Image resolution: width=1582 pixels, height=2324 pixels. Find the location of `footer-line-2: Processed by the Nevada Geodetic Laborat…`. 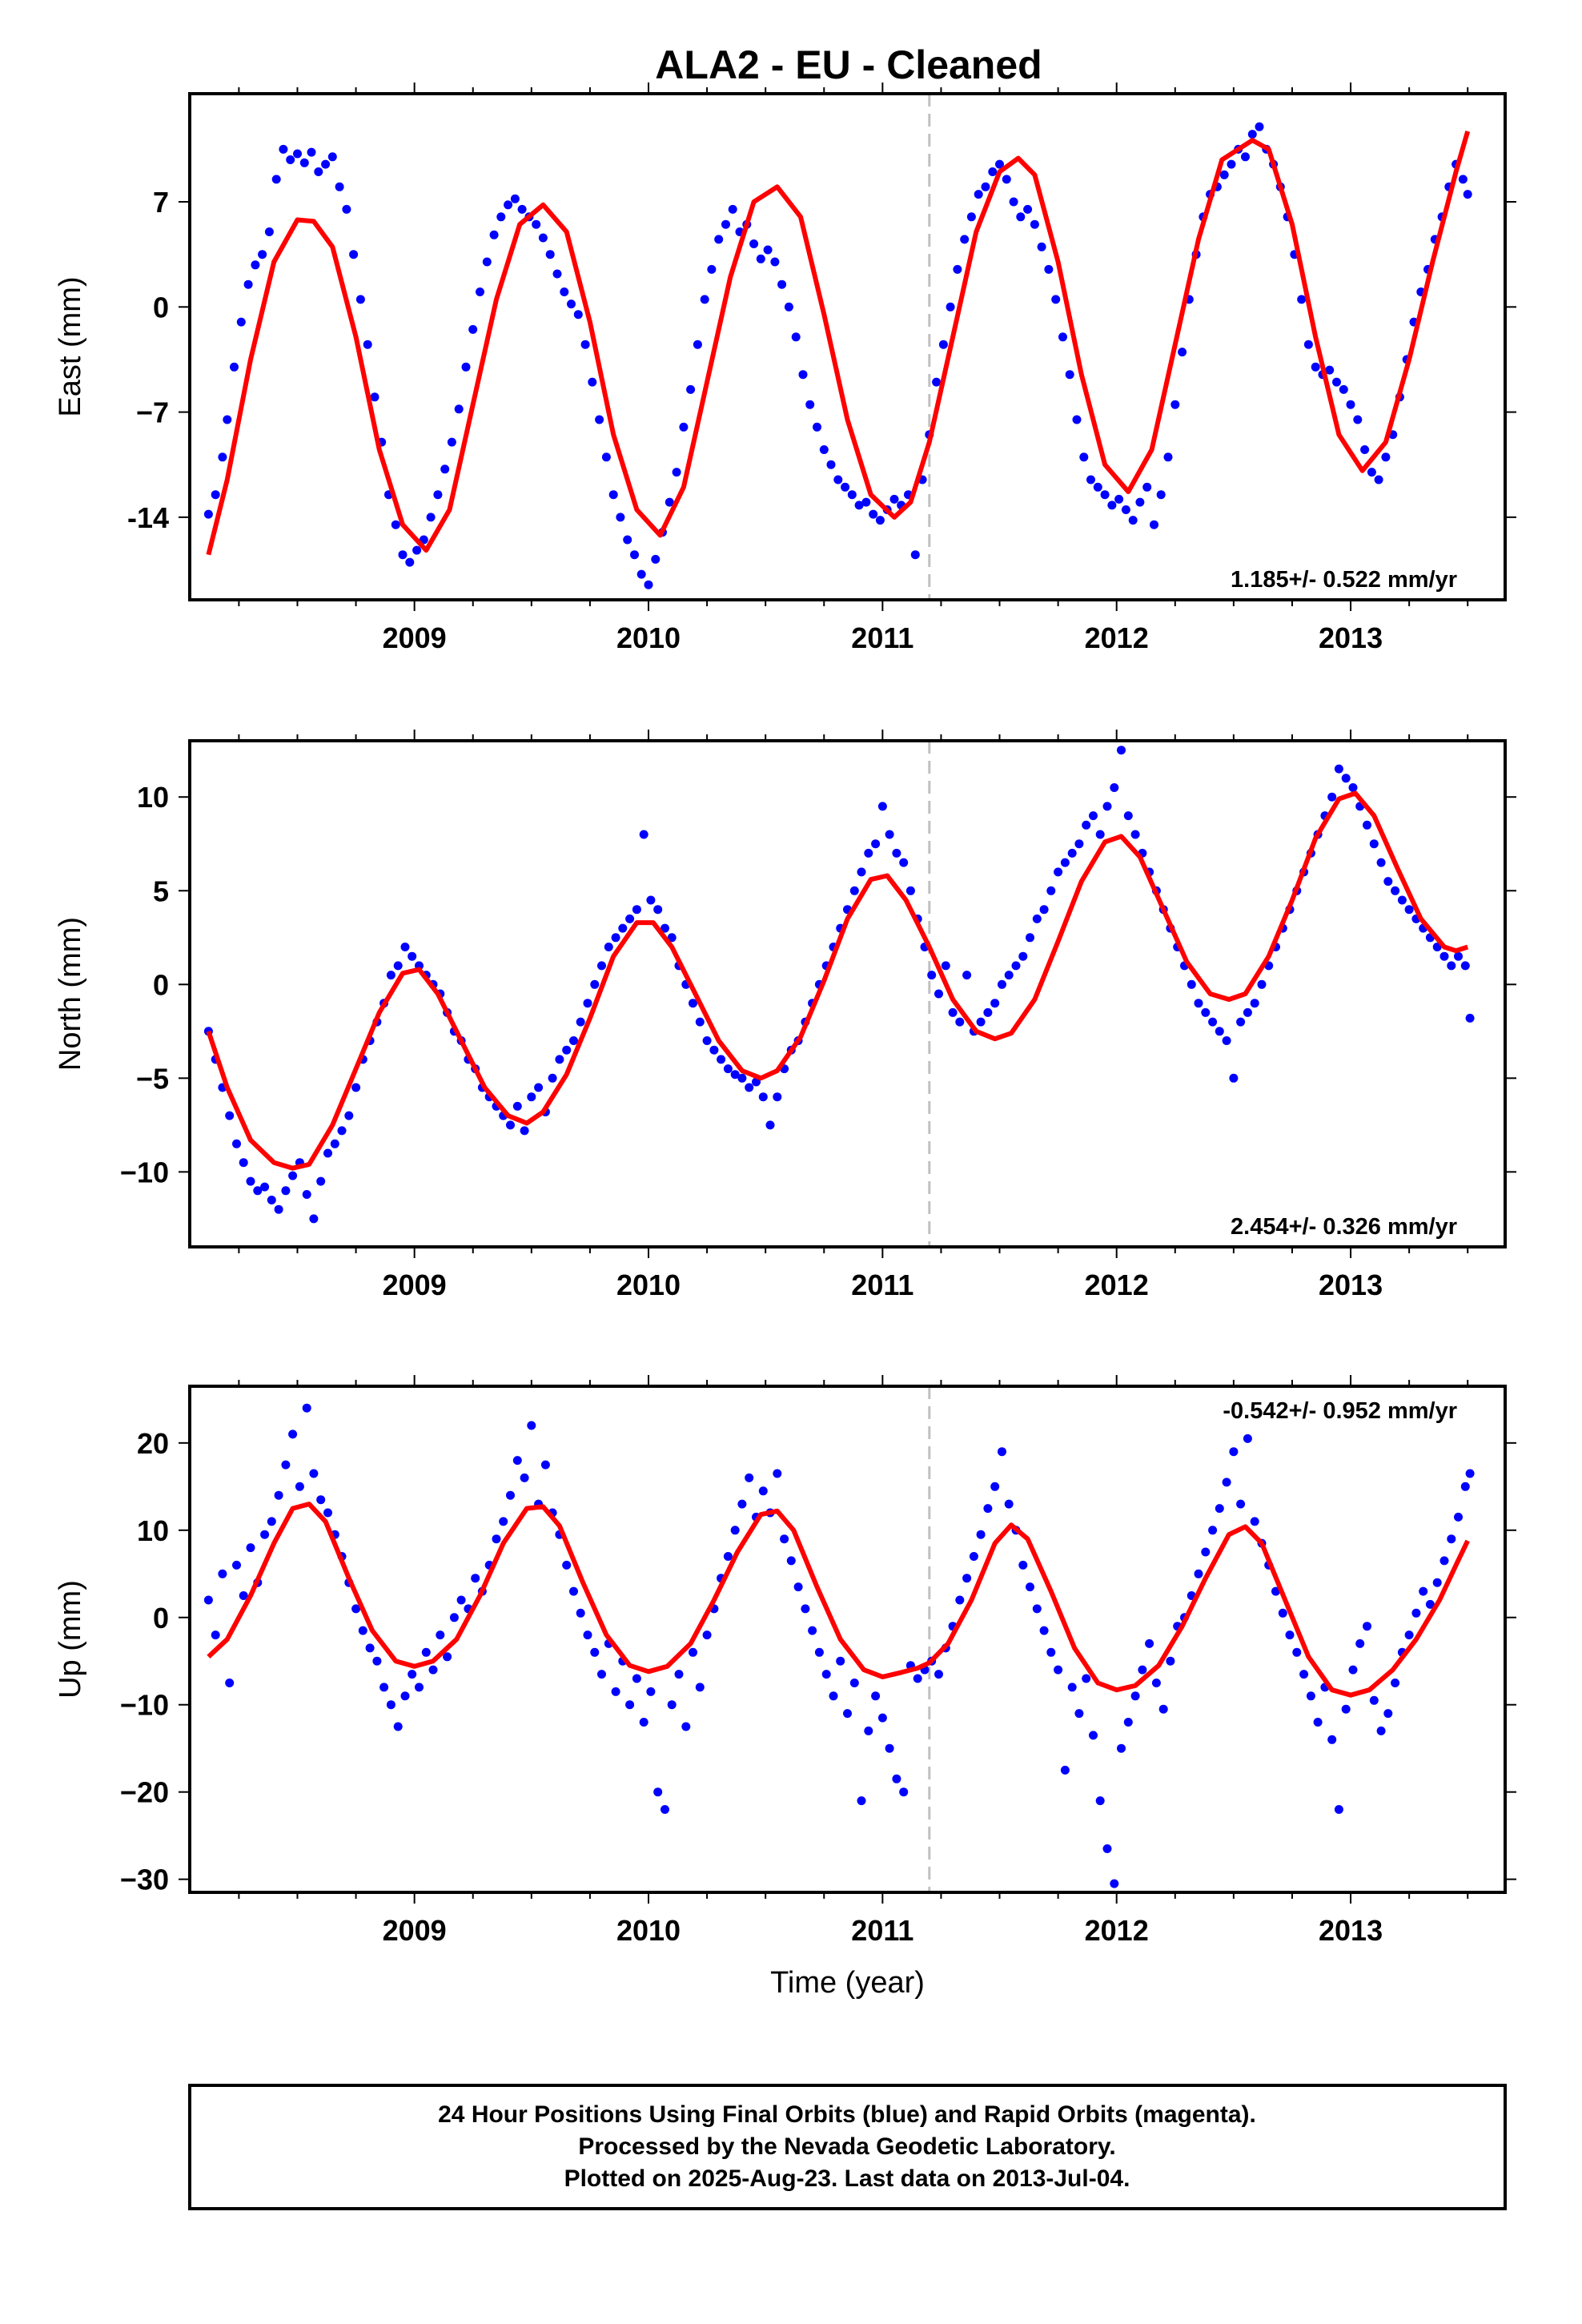

footer-line-2: Processed by the Nevada Geodetic Laborat… is located at coordinates (847, 2146).